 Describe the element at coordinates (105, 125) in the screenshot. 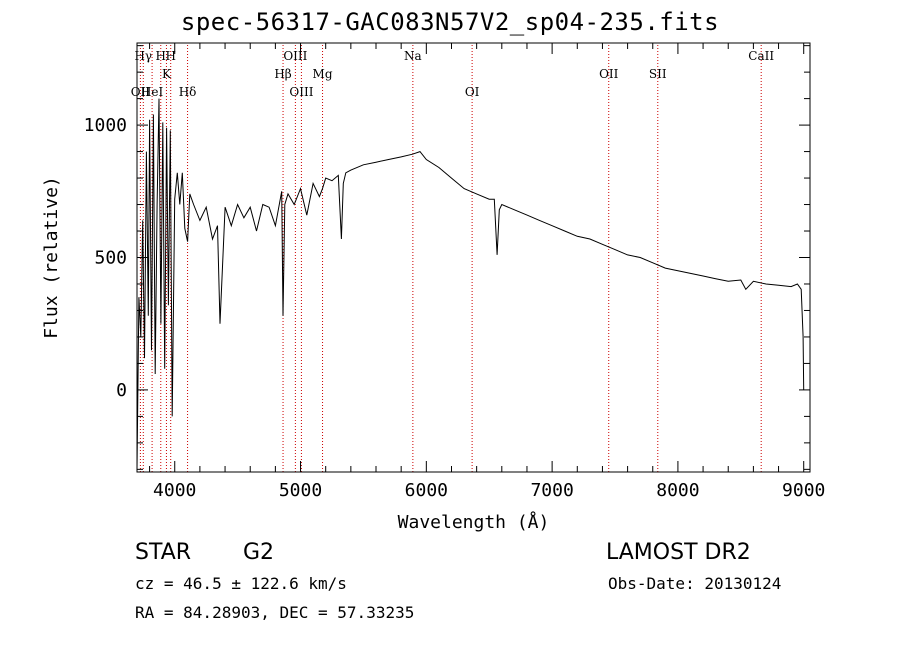

I see `y-tick-label: 1000` at that location.